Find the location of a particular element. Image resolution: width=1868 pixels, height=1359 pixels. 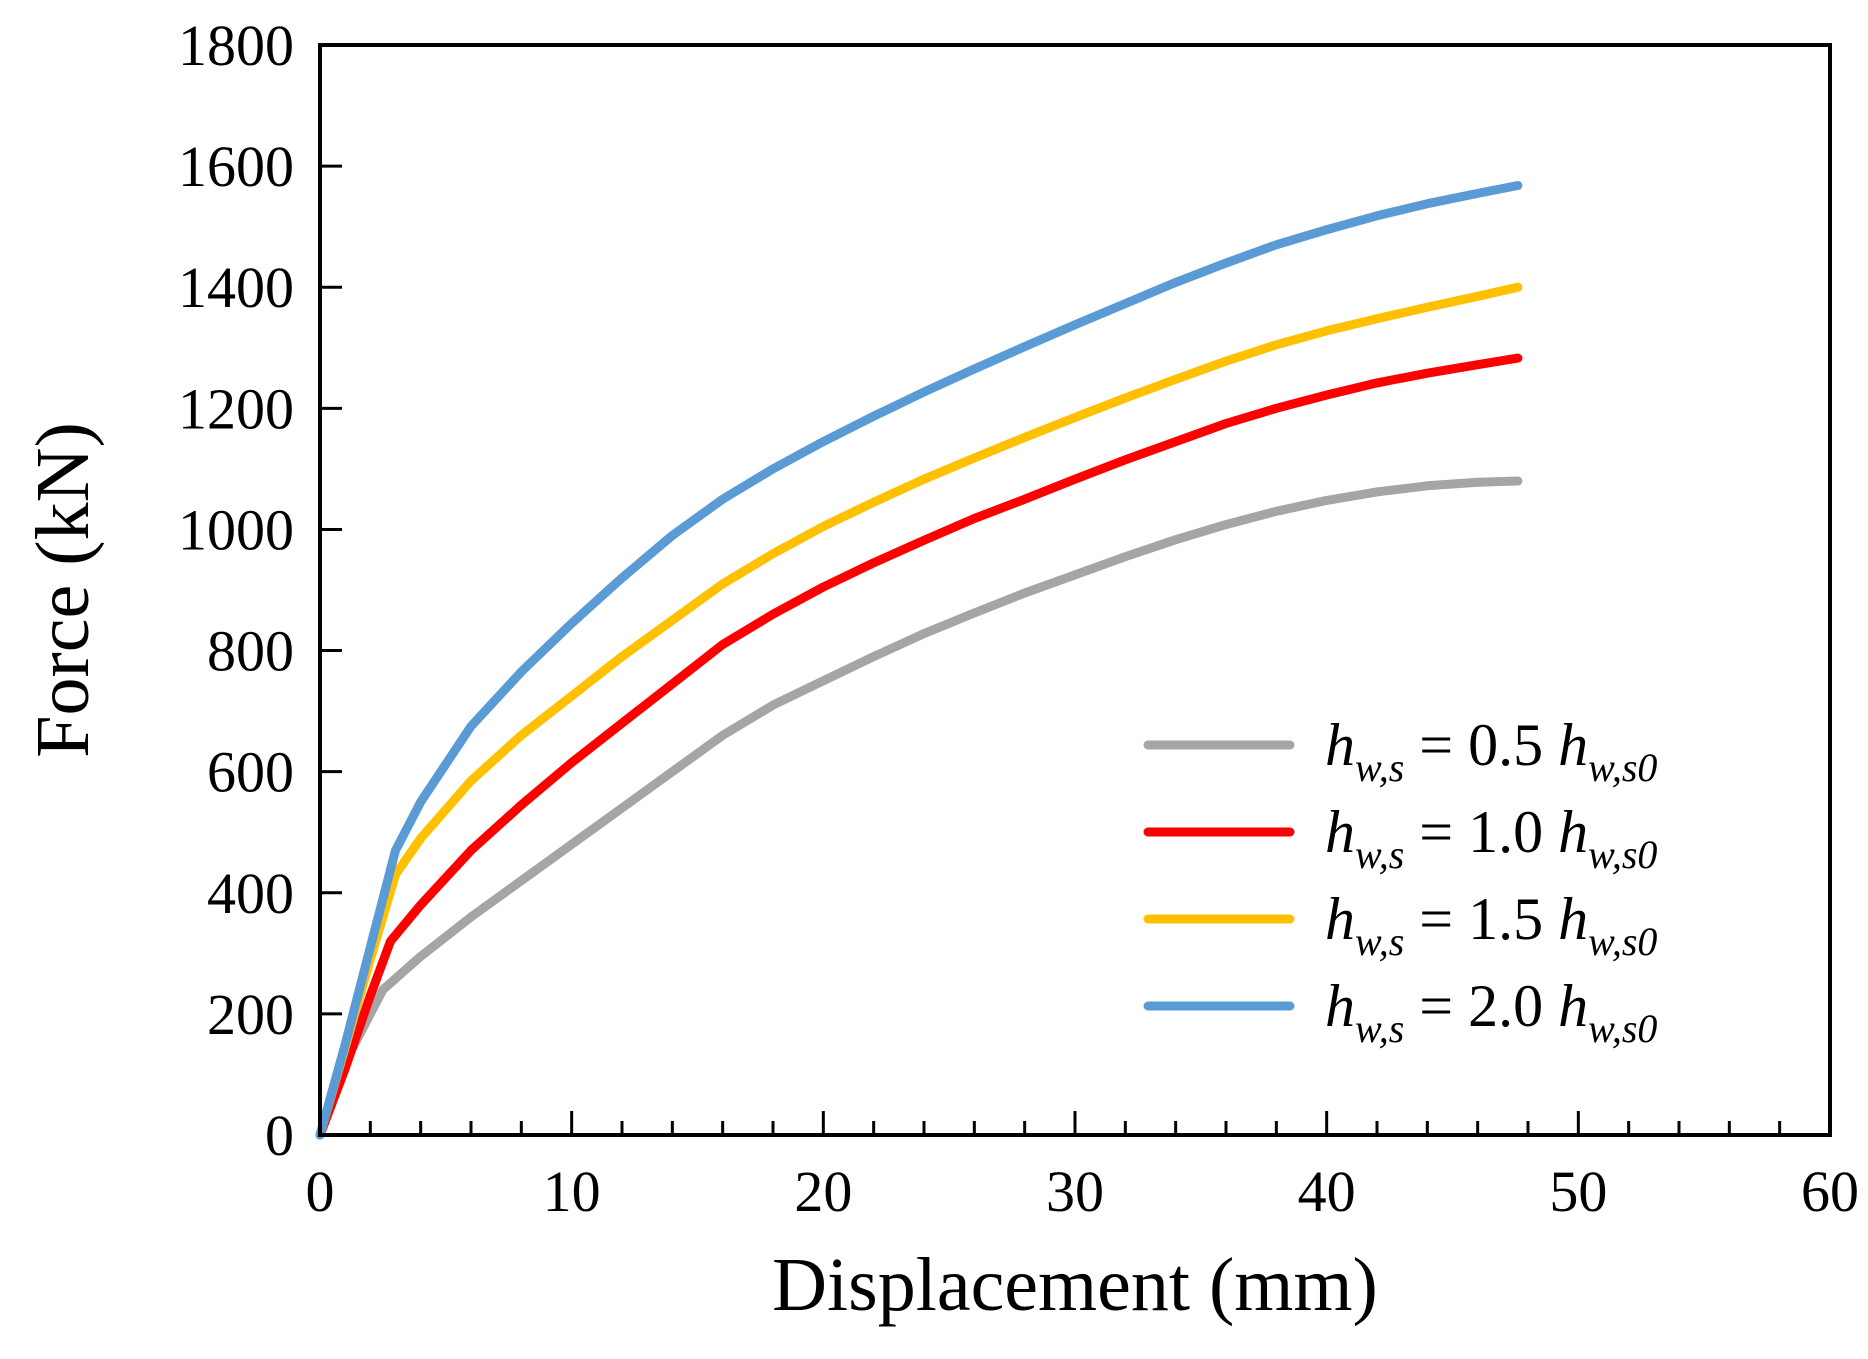

x-tick-label: 10 is located at coordinates (572, 1191).